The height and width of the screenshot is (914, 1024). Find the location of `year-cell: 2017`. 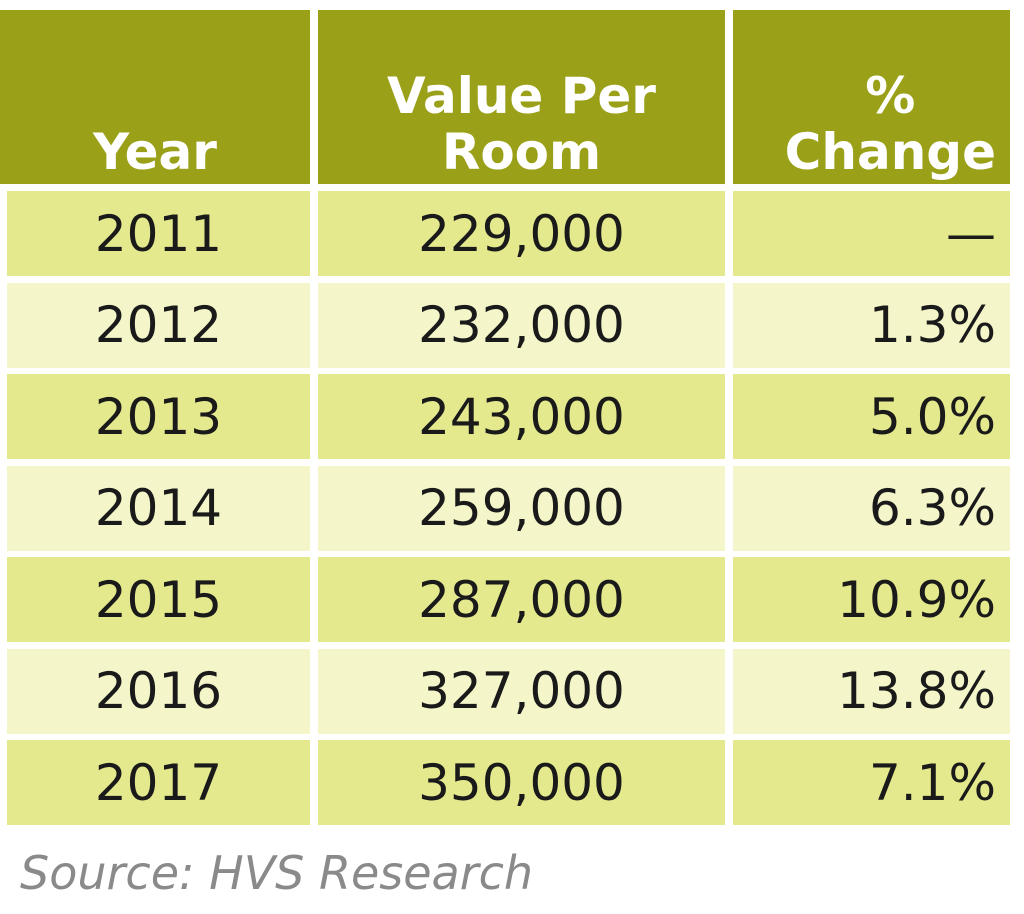

year-cell: 2017 is located at coordinates (158, 782).